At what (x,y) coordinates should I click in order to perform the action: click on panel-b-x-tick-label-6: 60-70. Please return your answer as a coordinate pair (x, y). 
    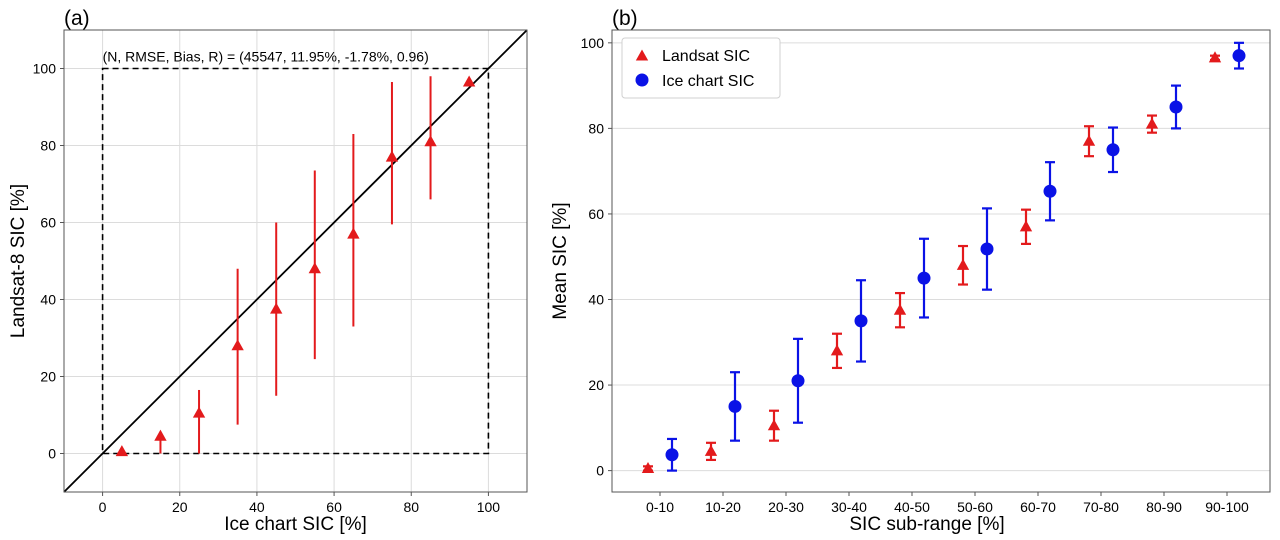
    Looking at the image, I should click on (1038, 507).